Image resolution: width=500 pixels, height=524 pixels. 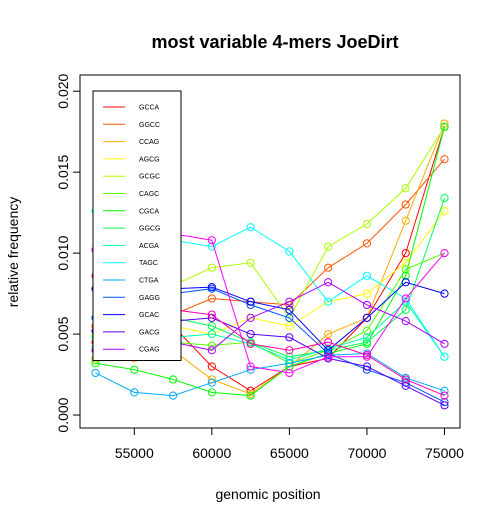 What do you see at coordinates (289, 453) in the screenshot?
I see `x-tick-label: 65000` at bounding box center [289, 453].